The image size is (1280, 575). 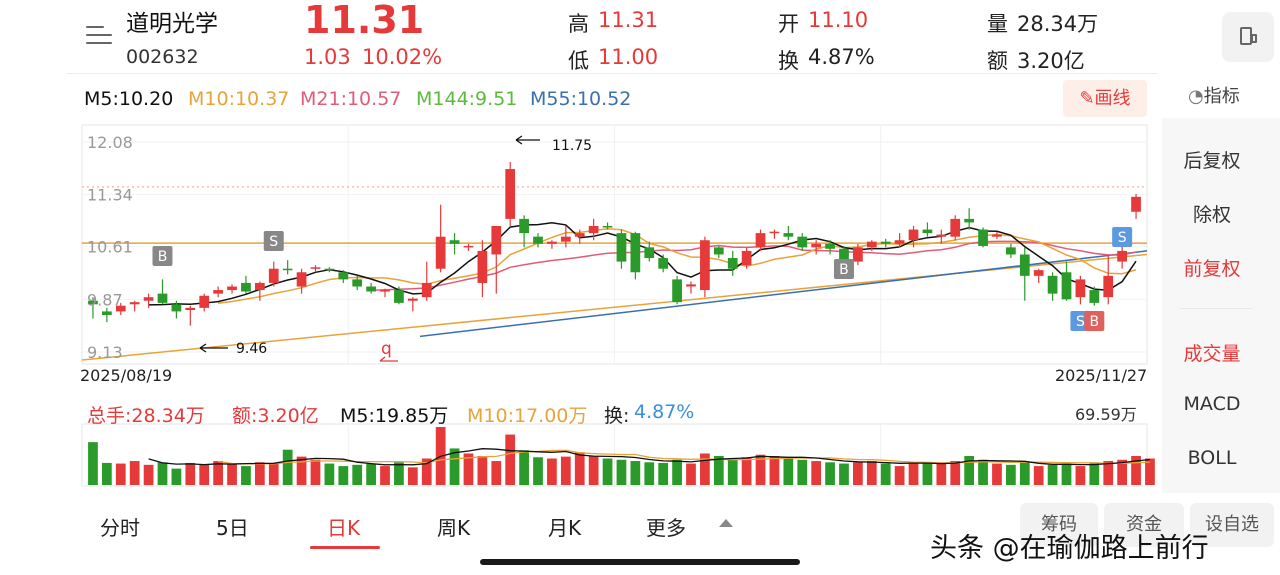 I want to click on home-indicator, so click(x=640, y=562).